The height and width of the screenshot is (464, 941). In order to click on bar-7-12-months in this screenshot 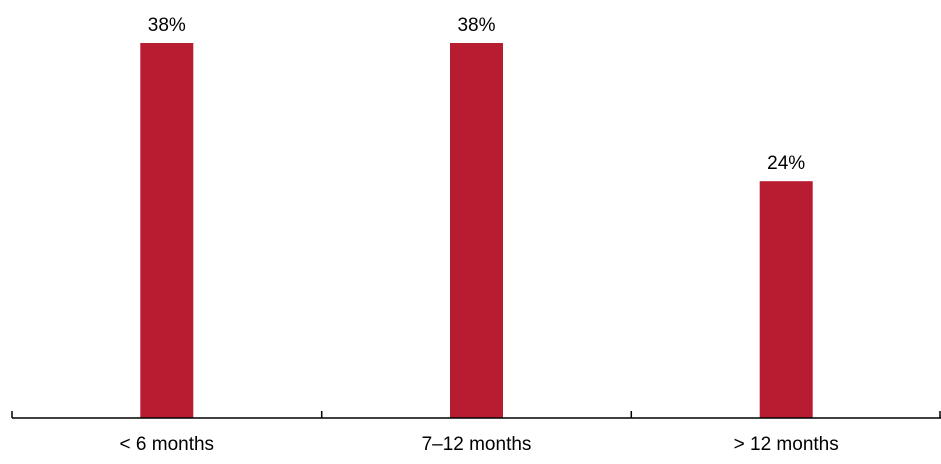, I will do `click(476, 230)`.